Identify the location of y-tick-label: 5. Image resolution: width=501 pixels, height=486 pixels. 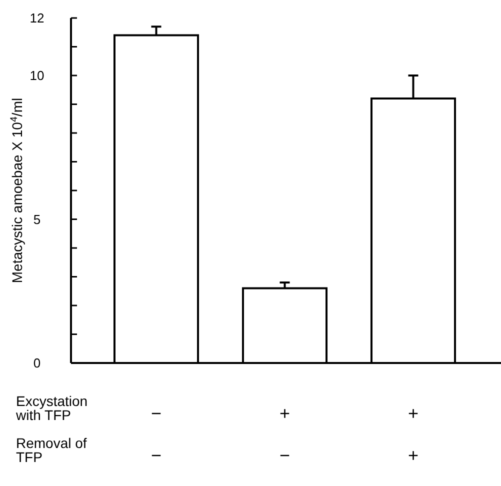
(37, 219).